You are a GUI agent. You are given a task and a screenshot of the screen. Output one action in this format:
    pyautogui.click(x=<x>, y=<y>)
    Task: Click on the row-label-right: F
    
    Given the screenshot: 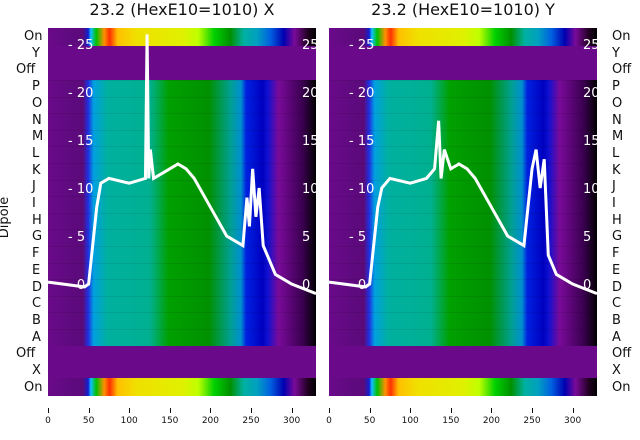 What is the action you would take?
    pyautogui.click(x=616, y=254)
    